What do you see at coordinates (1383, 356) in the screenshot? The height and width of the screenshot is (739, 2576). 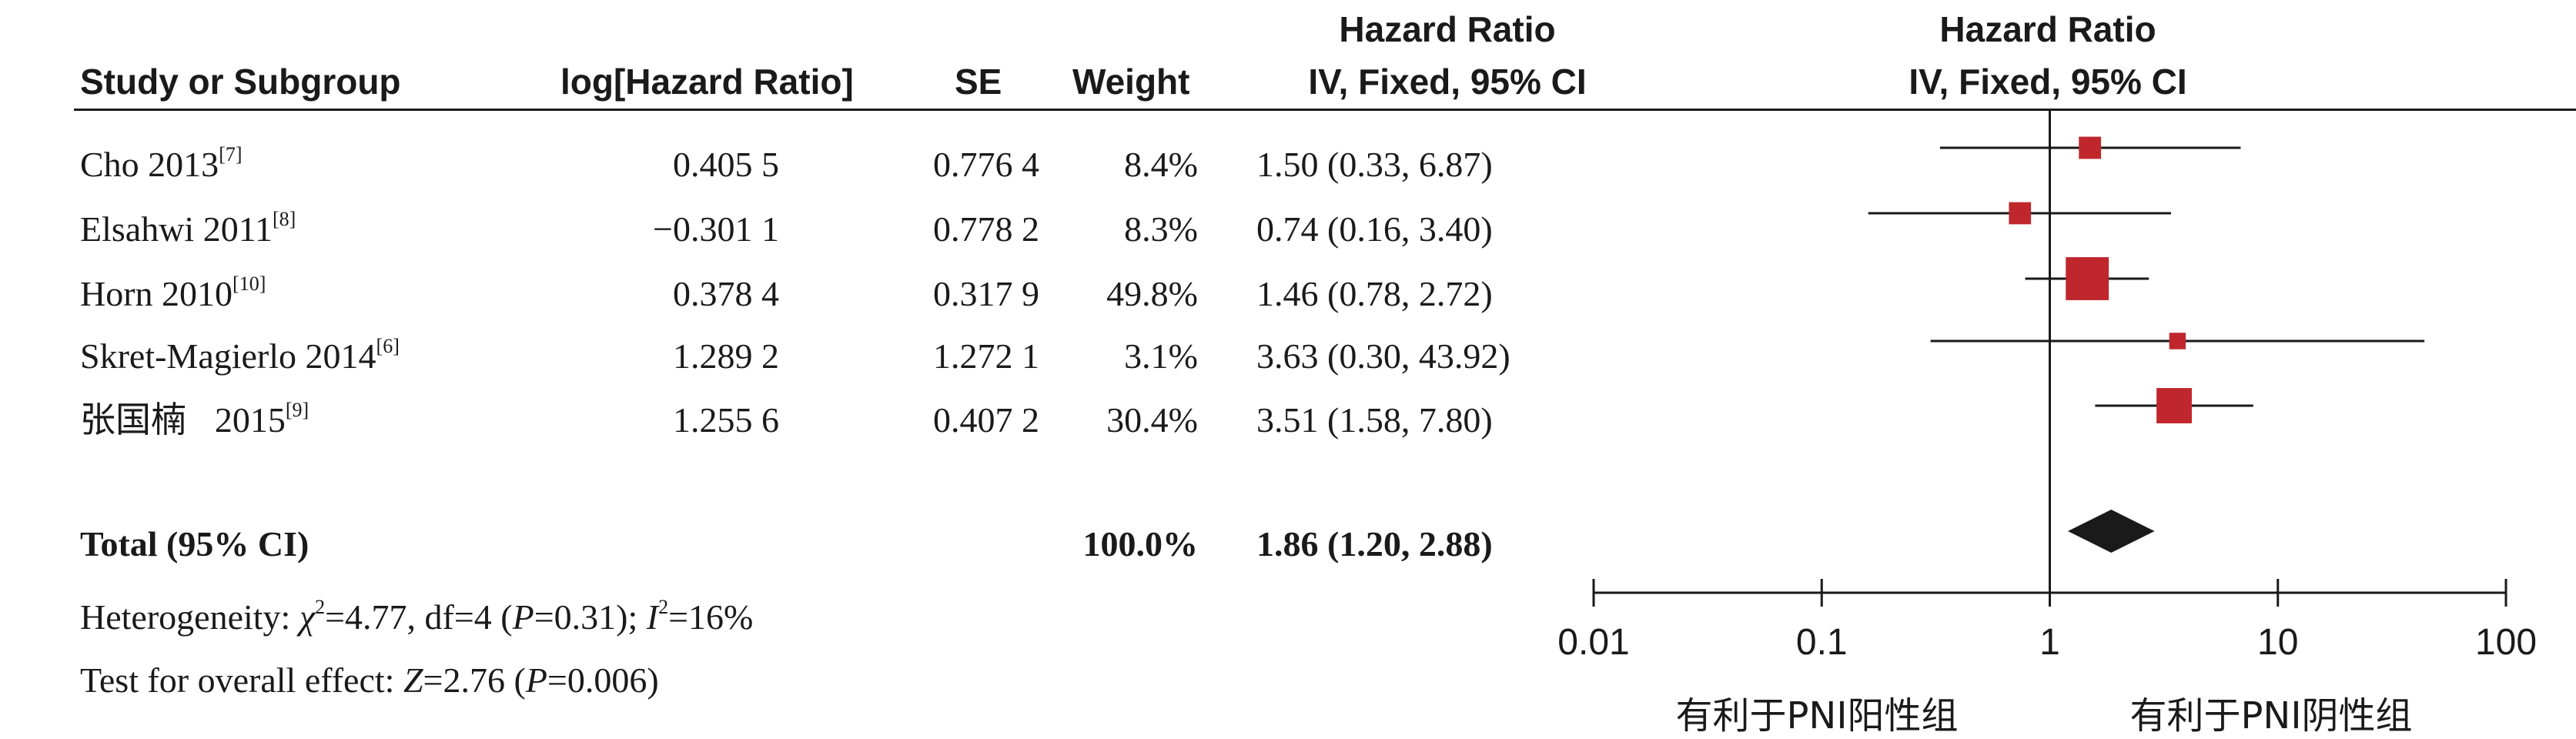 I see `study-ci: 3.63 (0.30, 43.92)` at bounding box center [1383, 356].